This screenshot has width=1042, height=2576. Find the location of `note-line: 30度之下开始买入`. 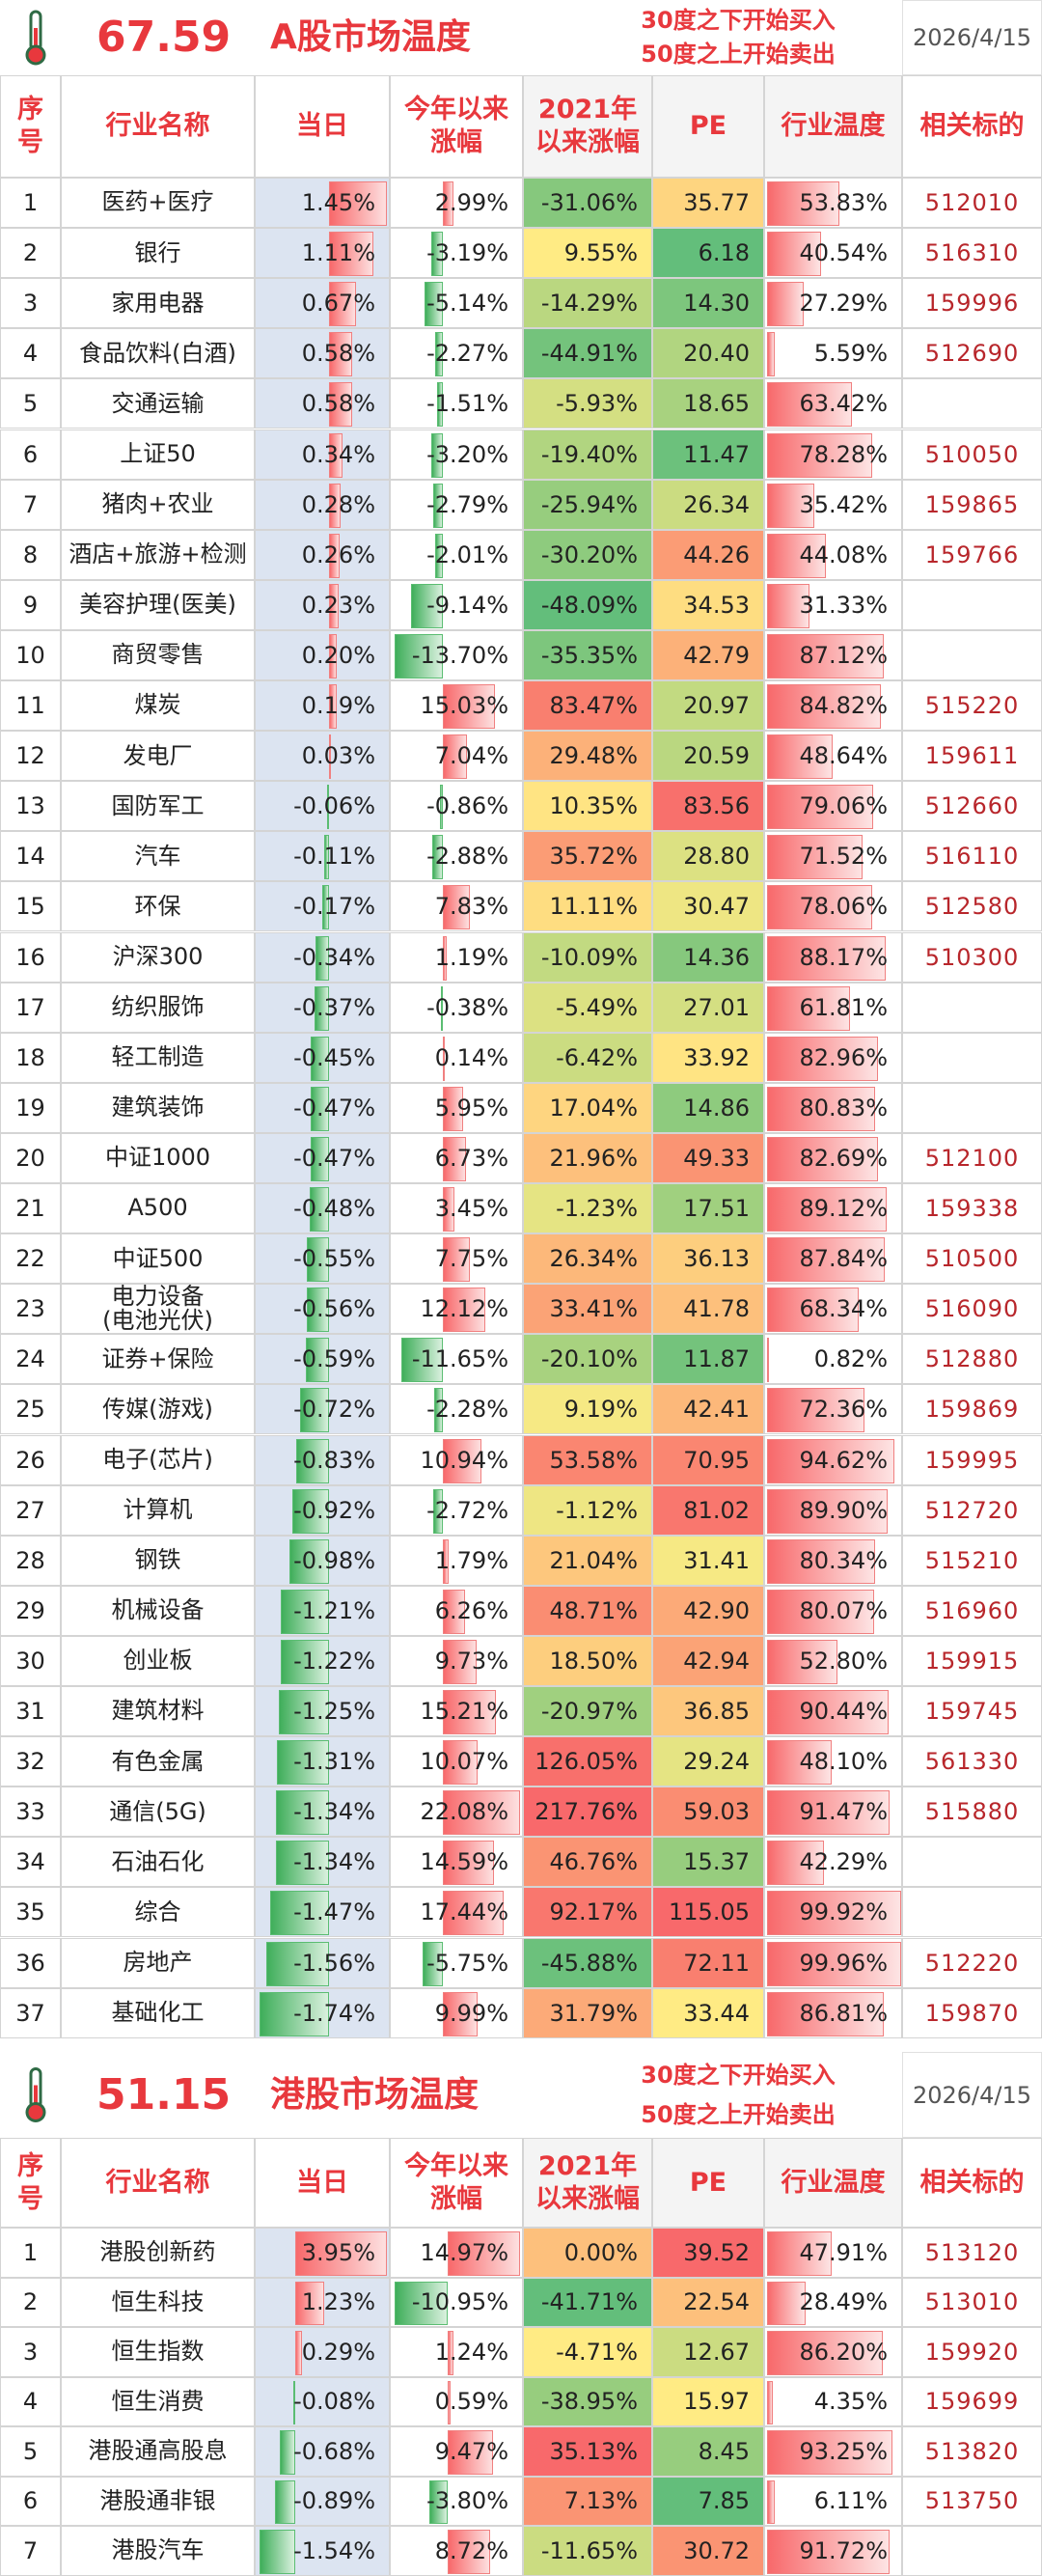

note-line: 30度之下开始买入 is located at coordinates (738, 2075).